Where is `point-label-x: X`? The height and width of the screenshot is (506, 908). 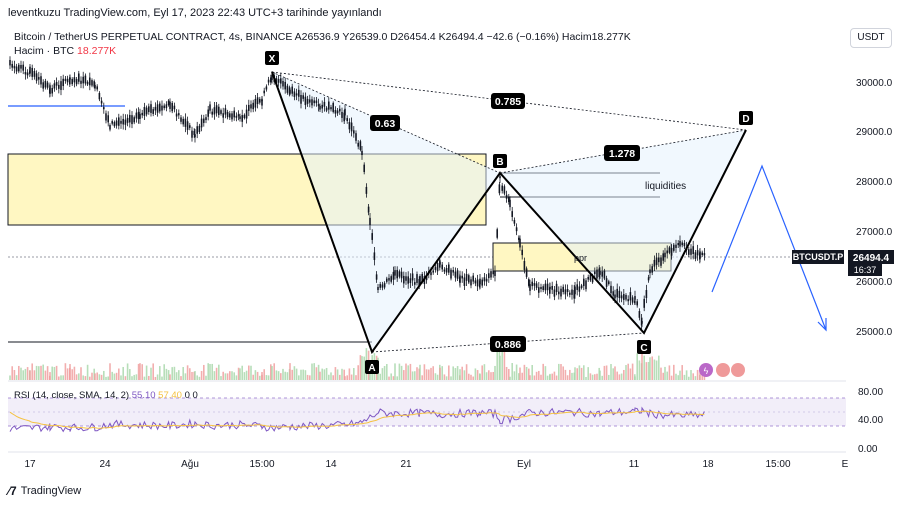
point-label-x: X is located at coordinates (272, 59).